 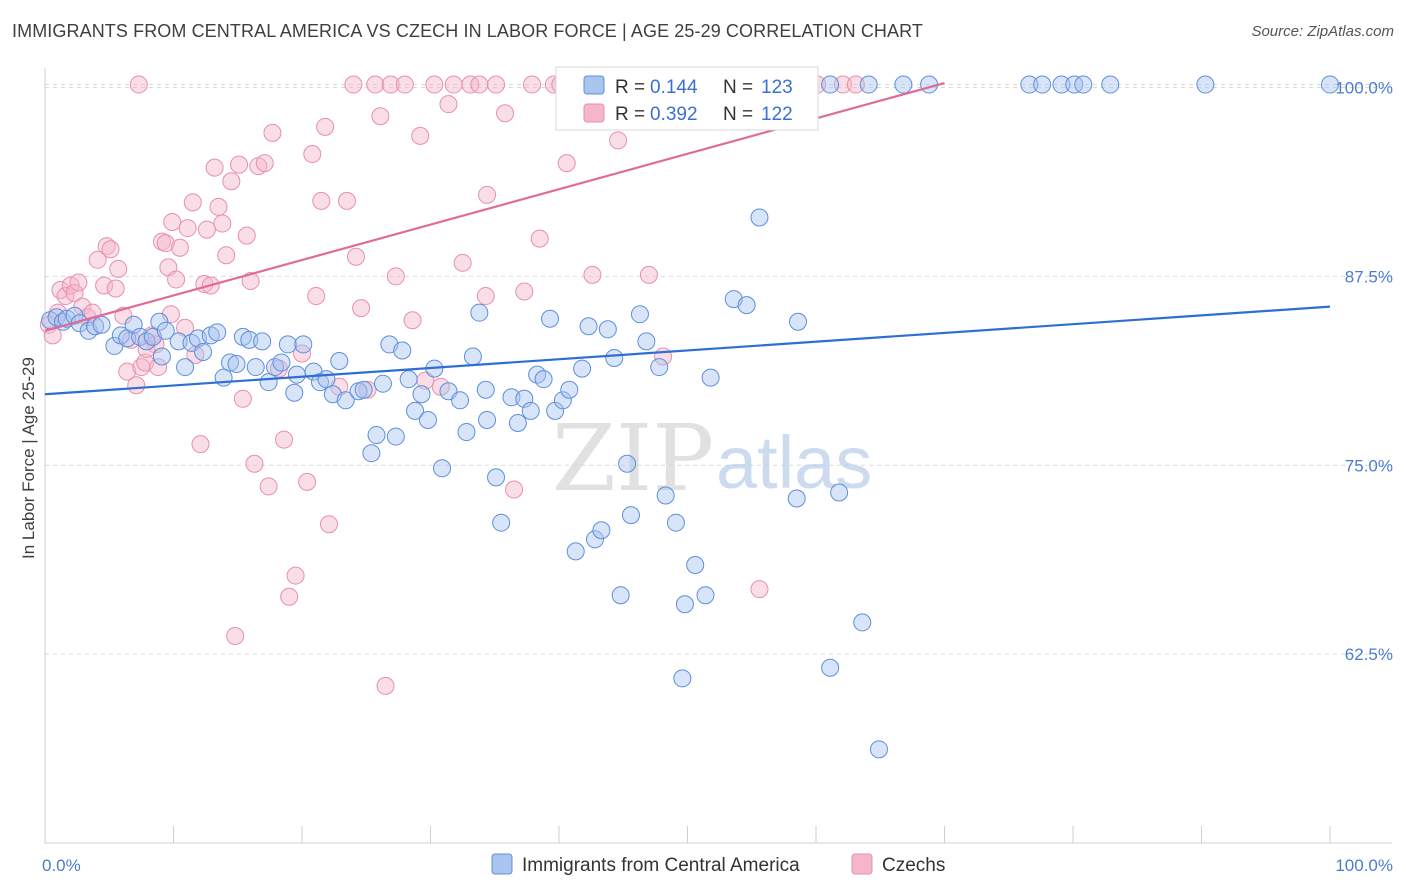 I want to click on watermark: ZIP atlas, so click(x=712, y=458).